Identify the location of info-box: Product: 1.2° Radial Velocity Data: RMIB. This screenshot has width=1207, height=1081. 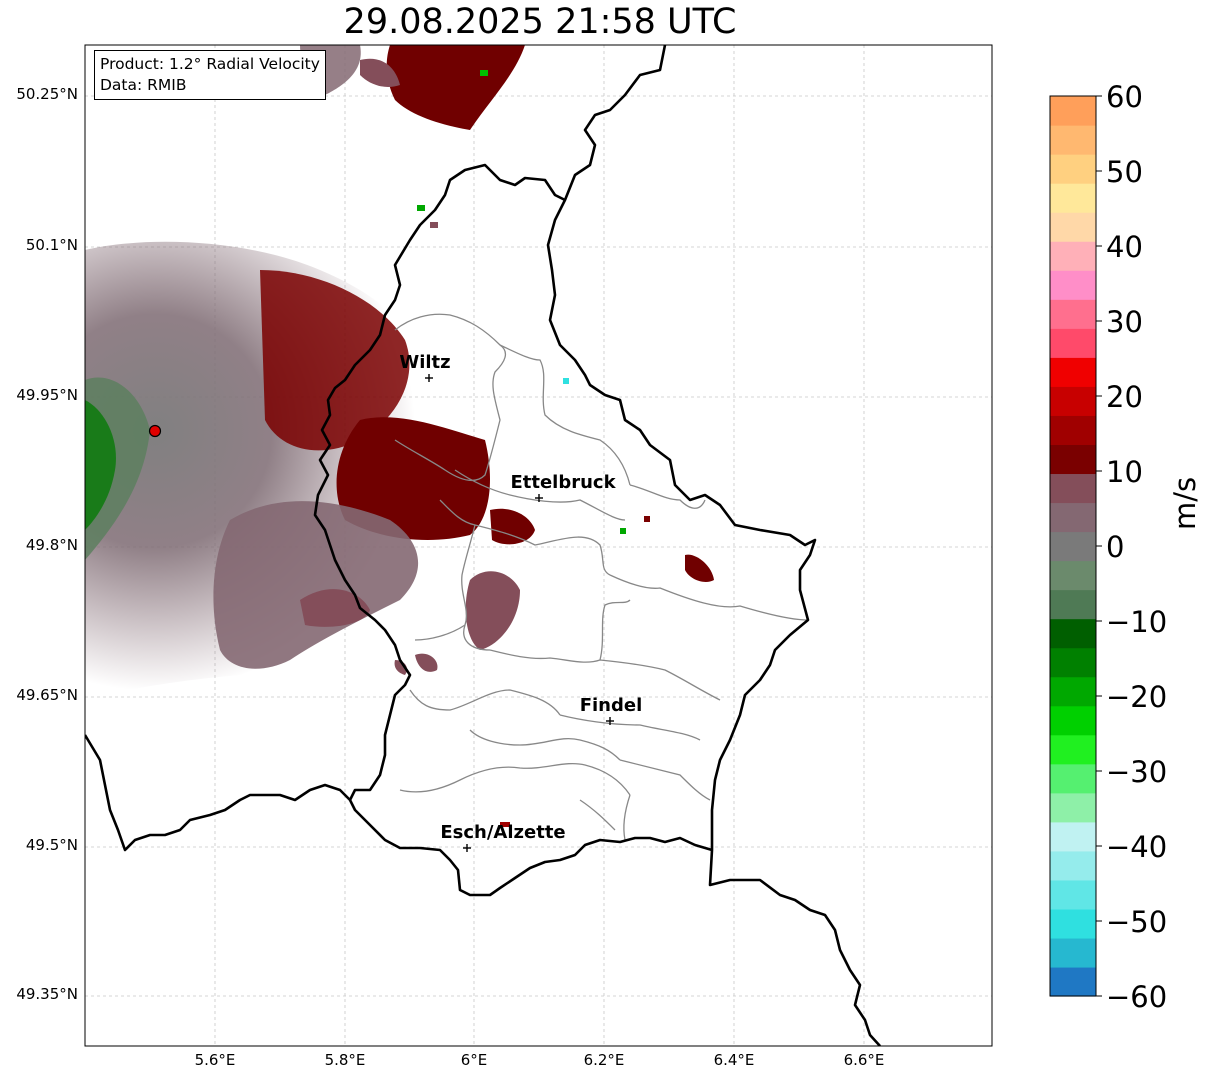
(210, 75).